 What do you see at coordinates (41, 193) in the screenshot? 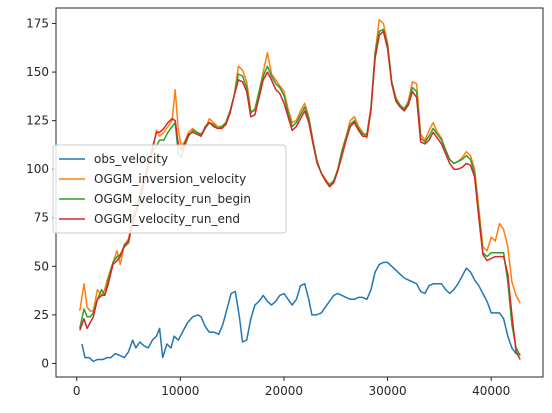
I see `y-axis: 0 25 50 75 100 125 150 175` at bounding box center [41, 193].